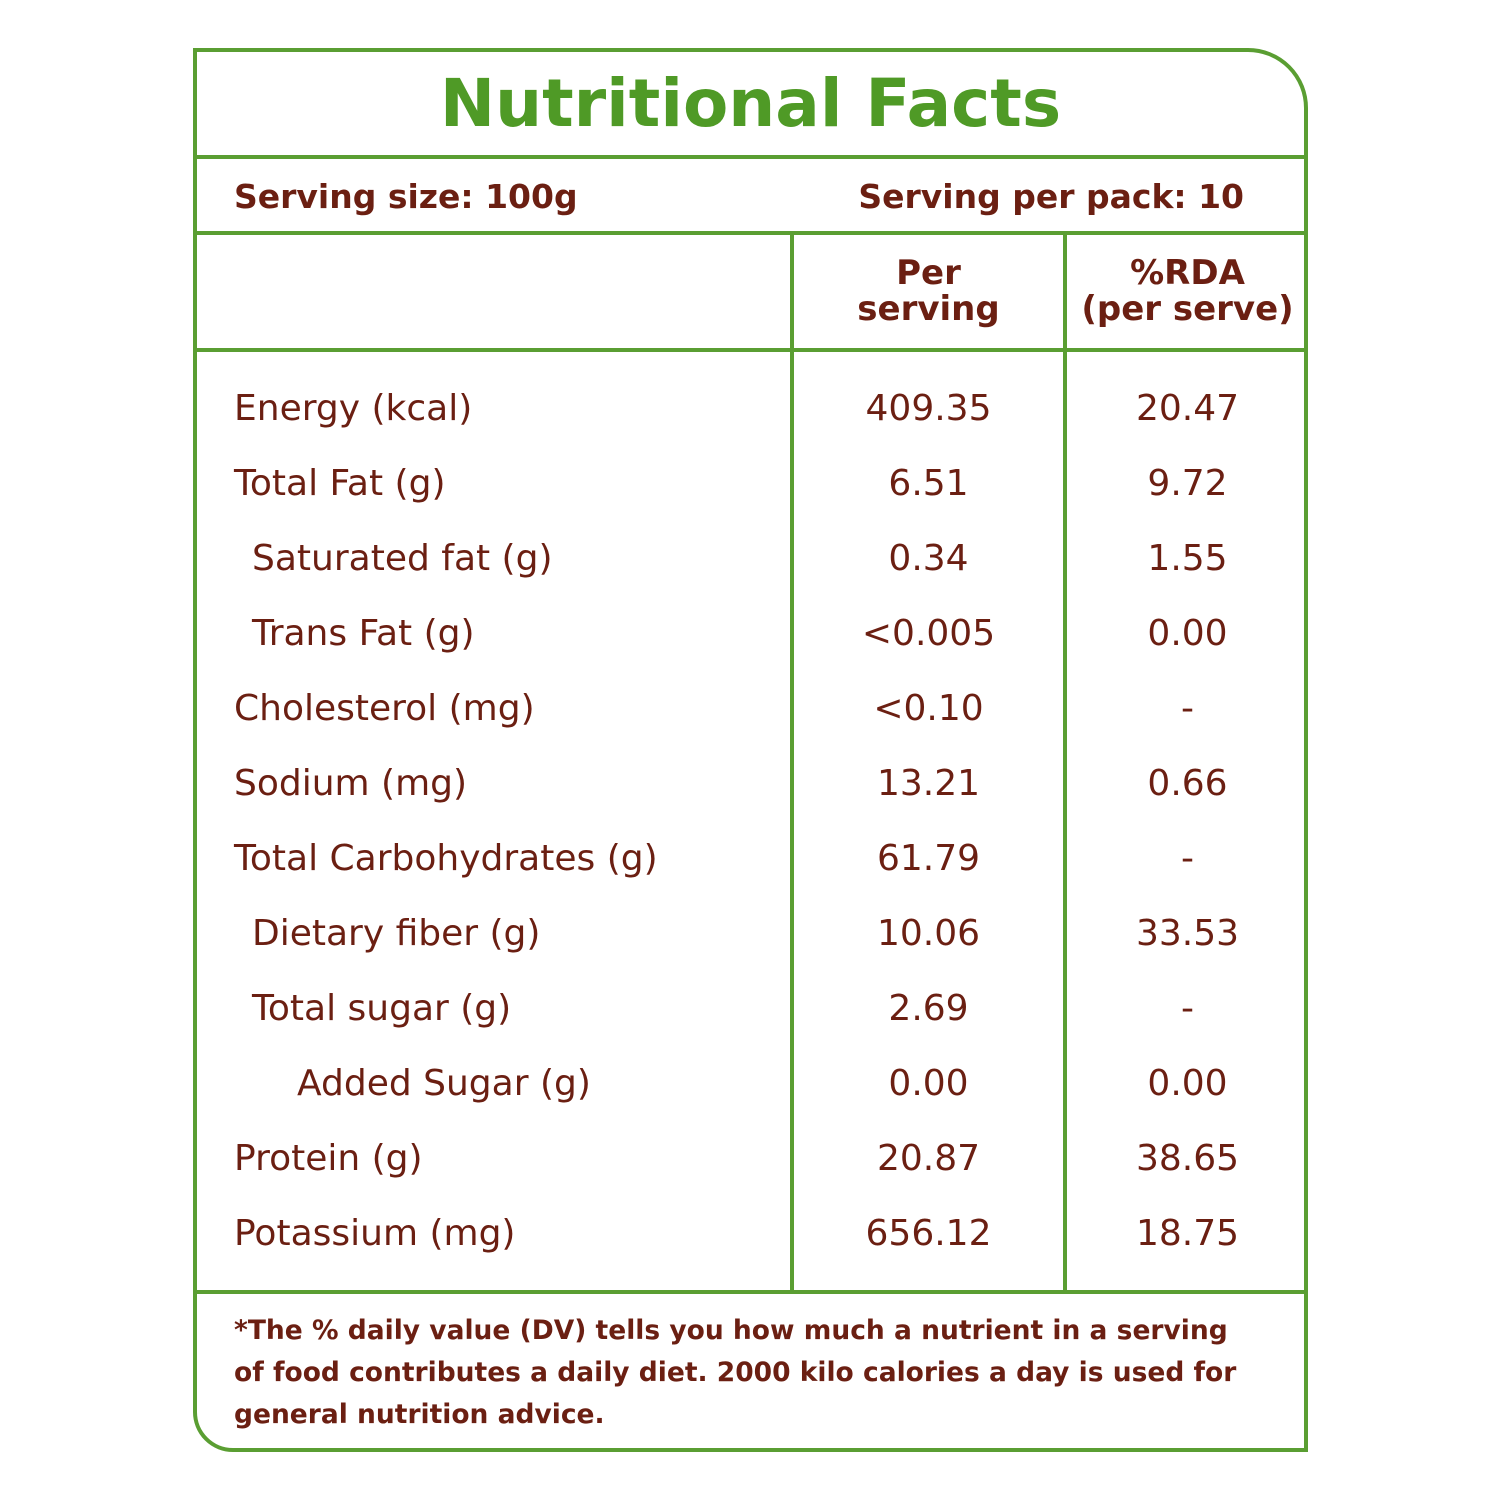  Describe the element at coordinates (750, 1013) in the screenshot. I see `table-row: Total sugar (g) 2.69 -` at that location.